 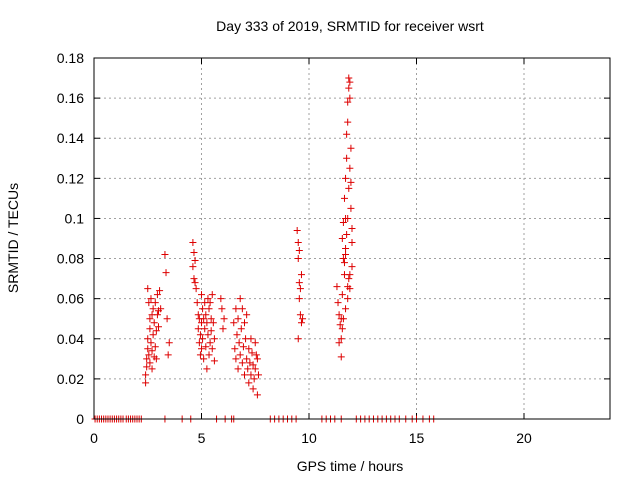 I want to click on y-tick-label: 0.02, so click(x=70, y=379).